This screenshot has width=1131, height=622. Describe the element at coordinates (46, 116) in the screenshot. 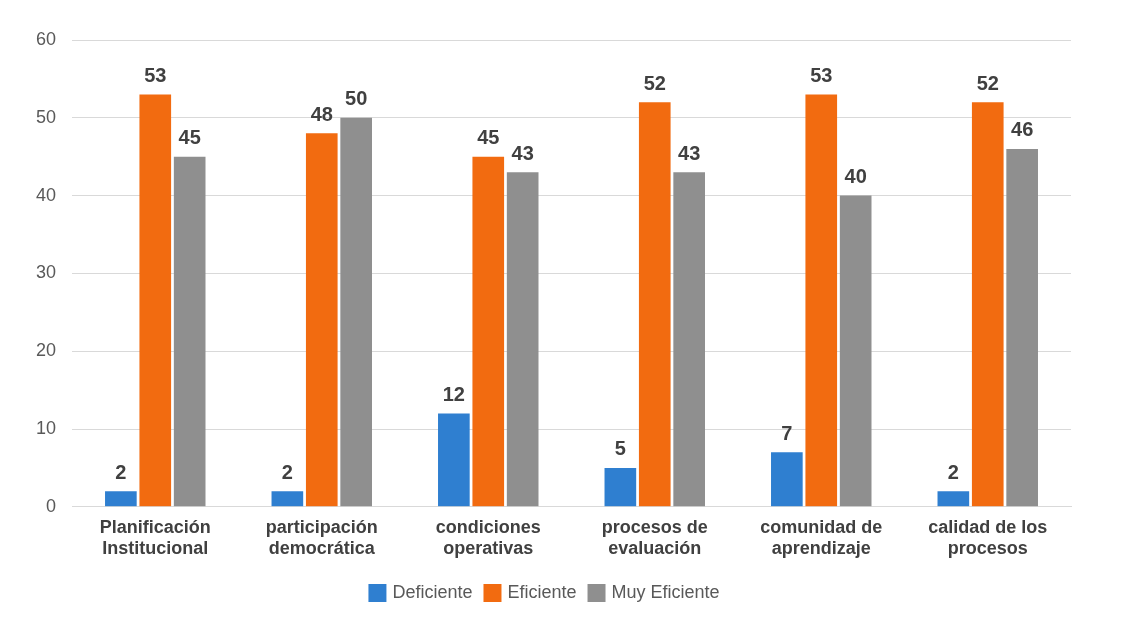

I see `y-tick-label: 50` at that location.